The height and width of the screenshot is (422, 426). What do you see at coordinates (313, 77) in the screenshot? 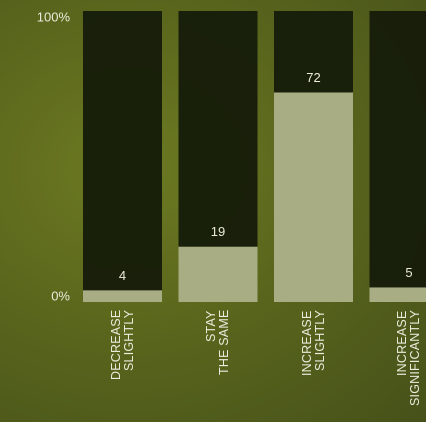
I see `value-label: 72` at bounding box center [313, 77].